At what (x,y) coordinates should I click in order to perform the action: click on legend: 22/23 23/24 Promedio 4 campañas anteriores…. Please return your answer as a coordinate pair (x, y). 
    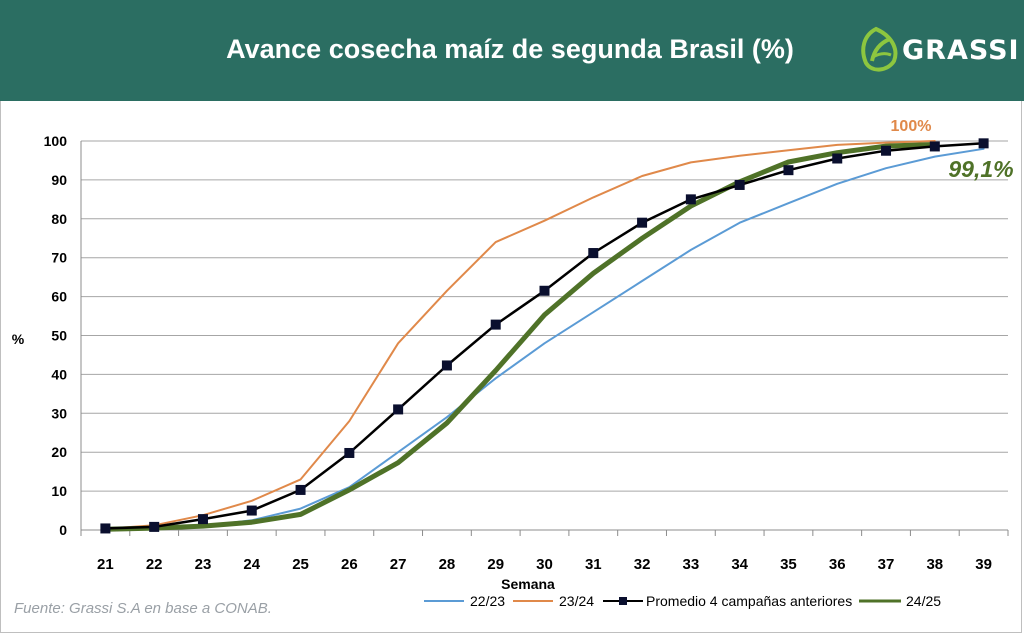
    Looking at the image, I should click on (682, 601).